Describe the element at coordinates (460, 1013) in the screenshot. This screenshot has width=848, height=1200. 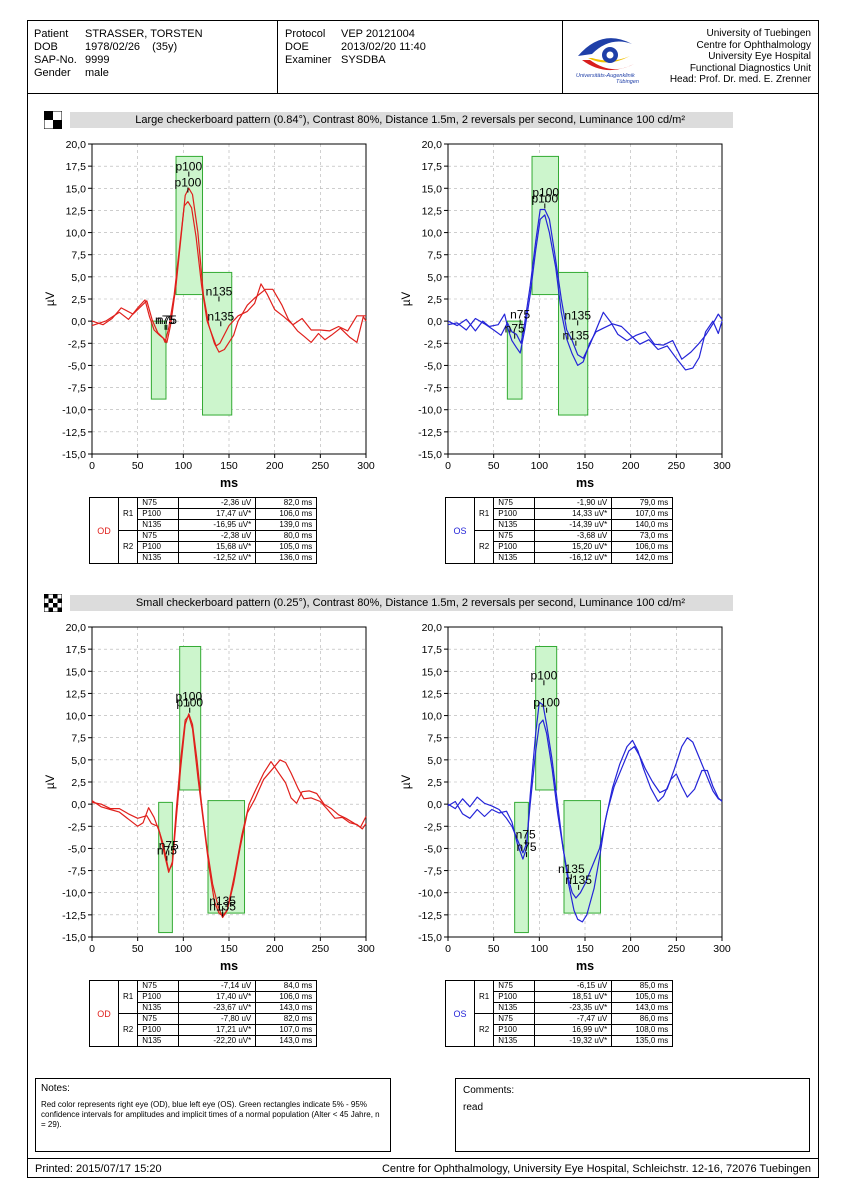
I see `eye-cell: OS` at that location.